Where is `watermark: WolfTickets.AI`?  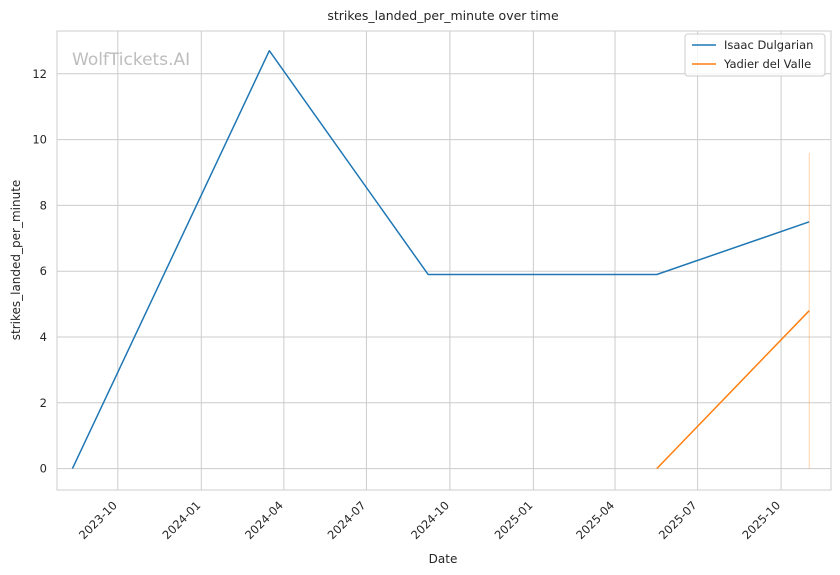 watermark: WolfTickets.AI is located at coordinates (131, 60).